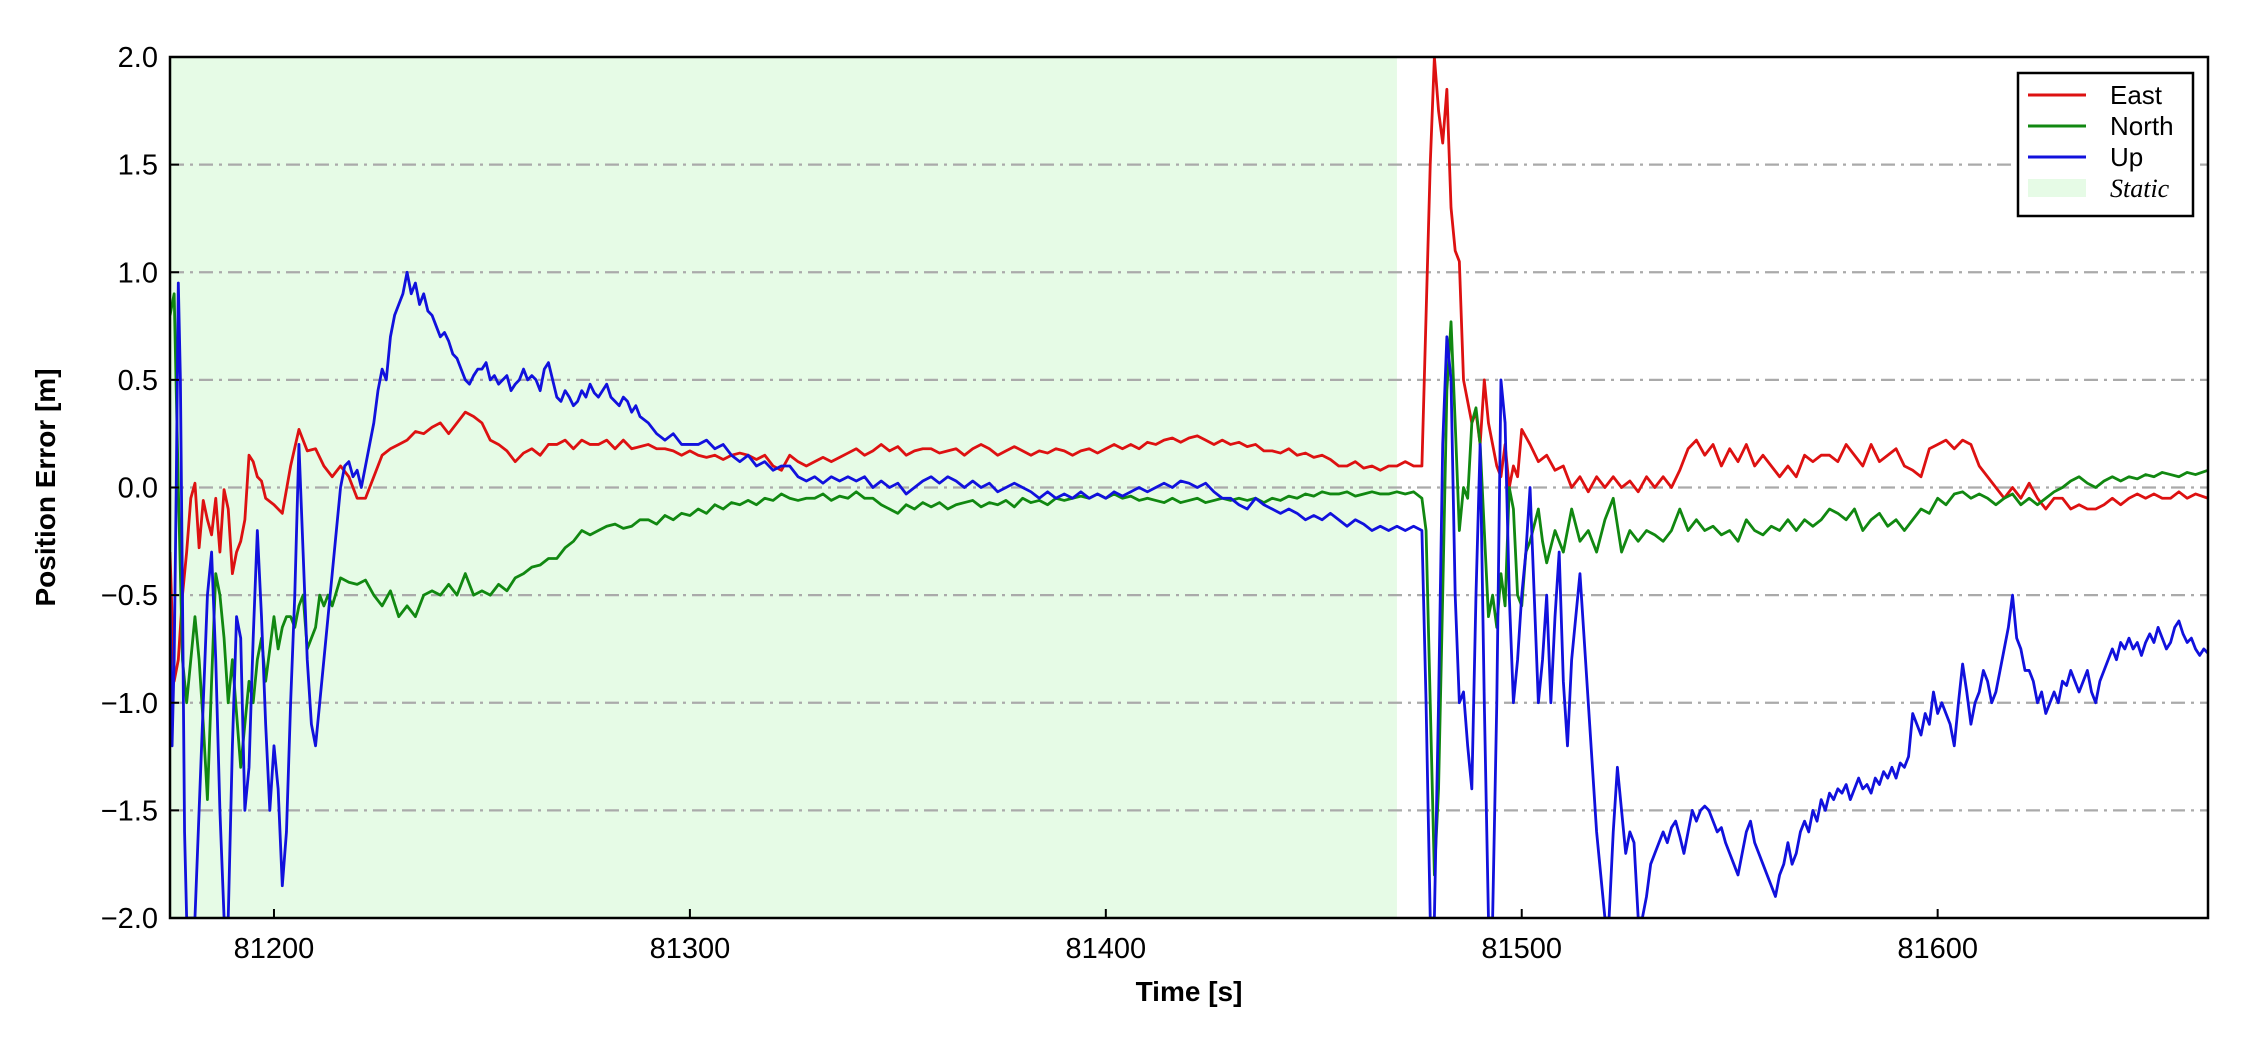 The image size is (2250, 1050). I want to click on y-tick-label: 0.0, so click(138, 489).